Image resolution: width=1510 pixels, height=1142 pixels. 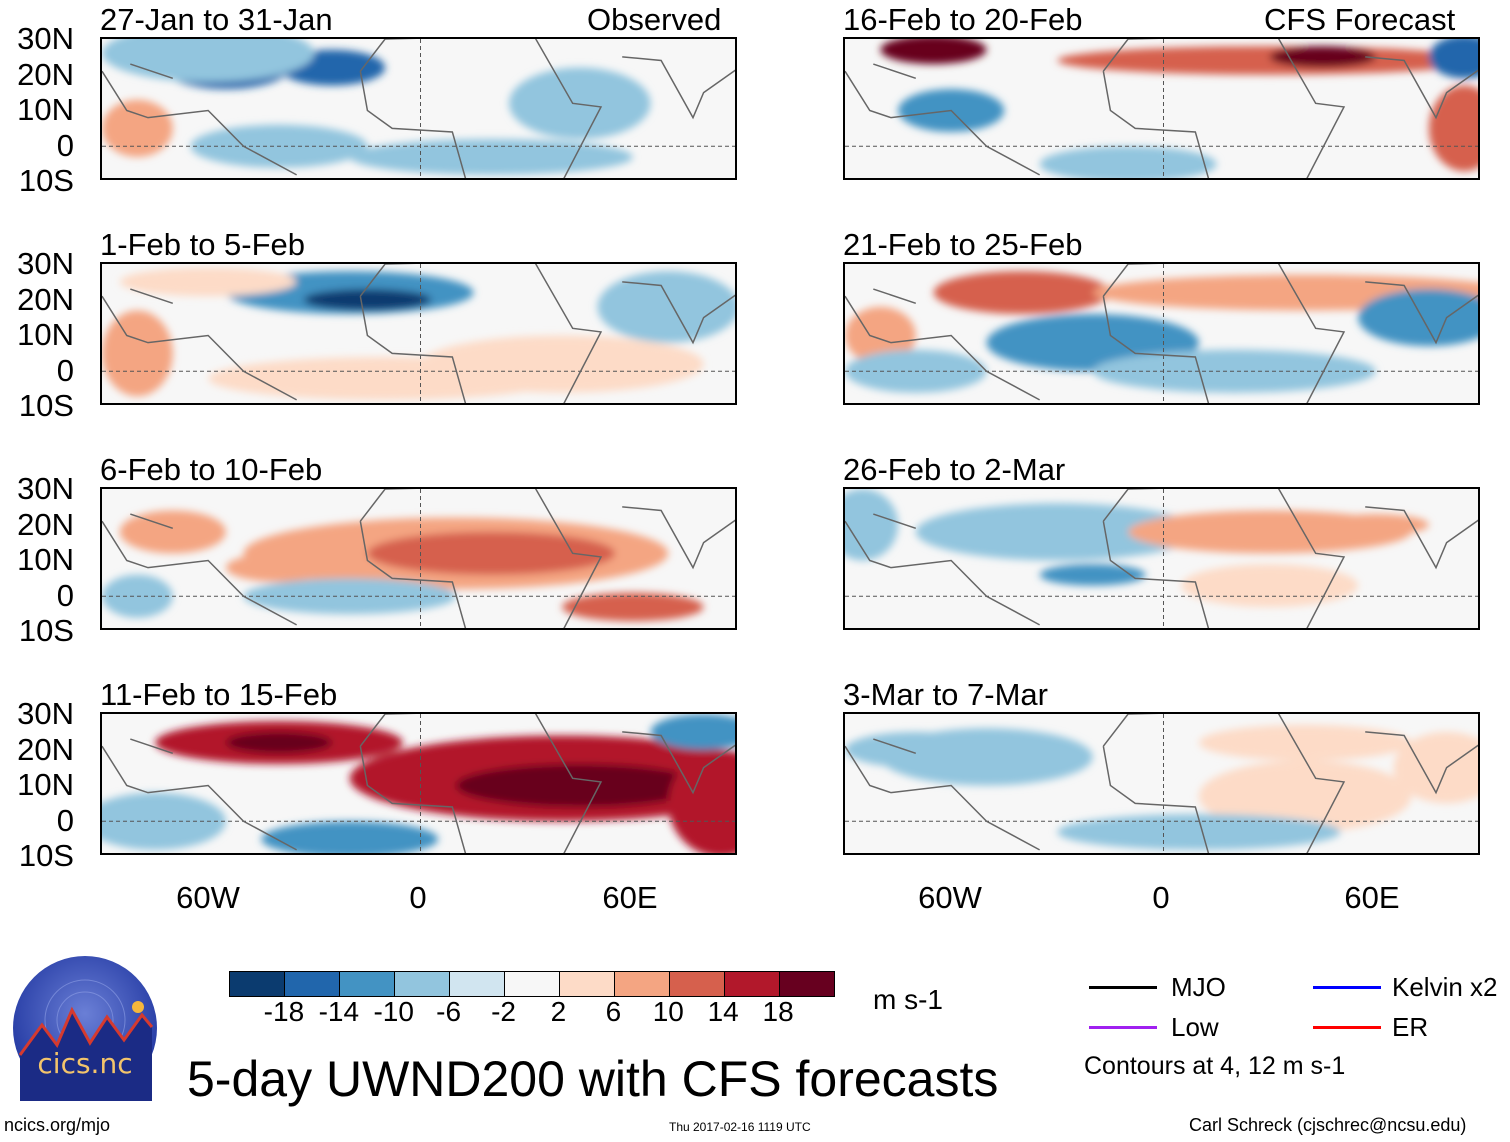 What do you see at coordinates (1123, 987) in the screenshot?
I see `legend-line-mjo` at bounding box center [1123, 987].